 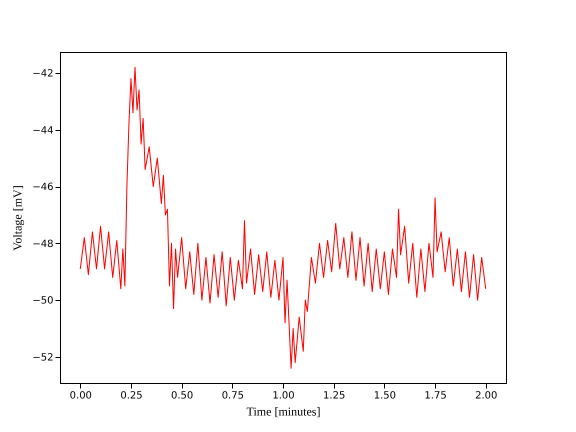 I want to click on x-tick-label: 1.00, so click(x=283, y=396).